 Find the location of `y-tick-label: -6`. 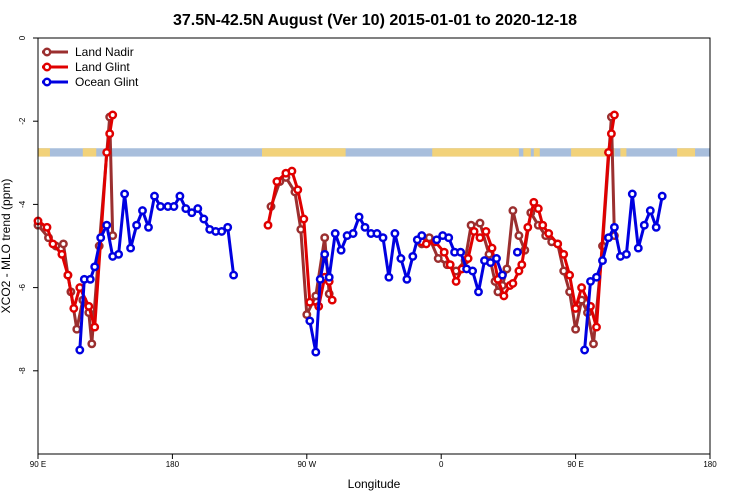

y-tick-label: -6 is located at coordinates (22, 287).